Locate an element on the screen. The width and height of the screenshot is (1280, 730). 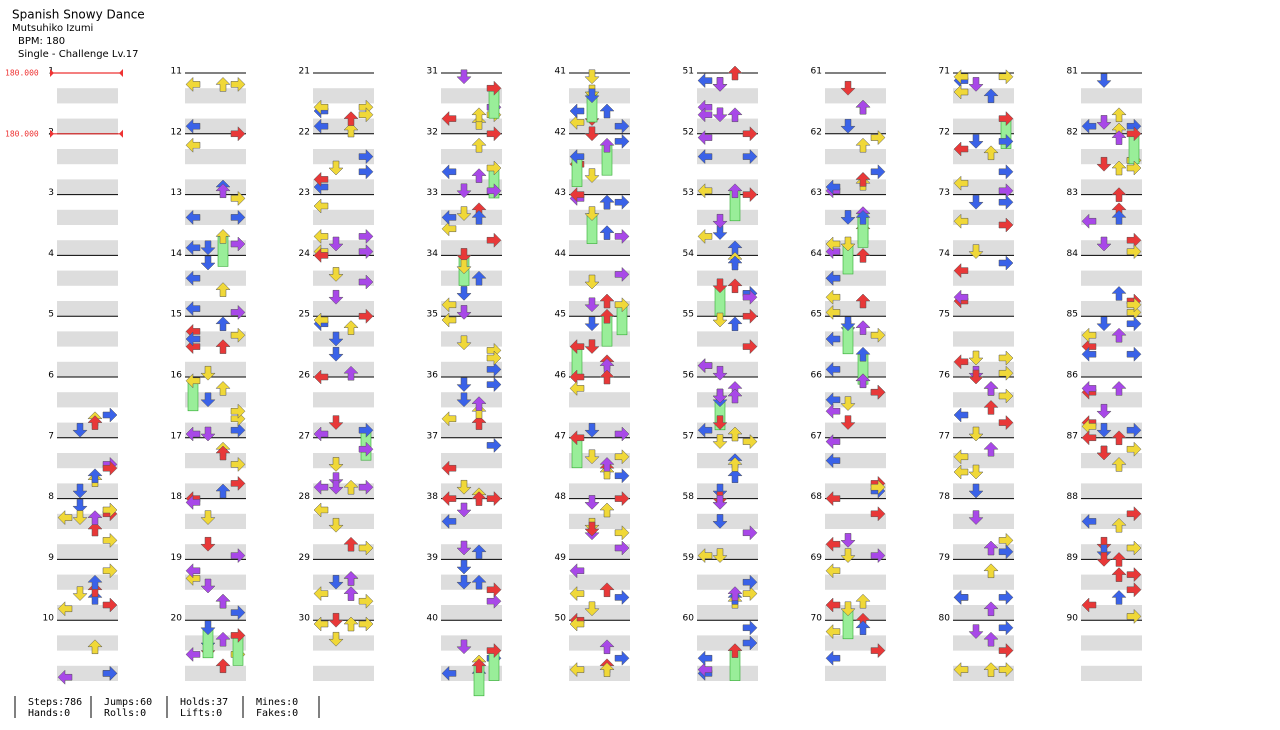
measure-number: 27 is located at coordinates (304, 436).